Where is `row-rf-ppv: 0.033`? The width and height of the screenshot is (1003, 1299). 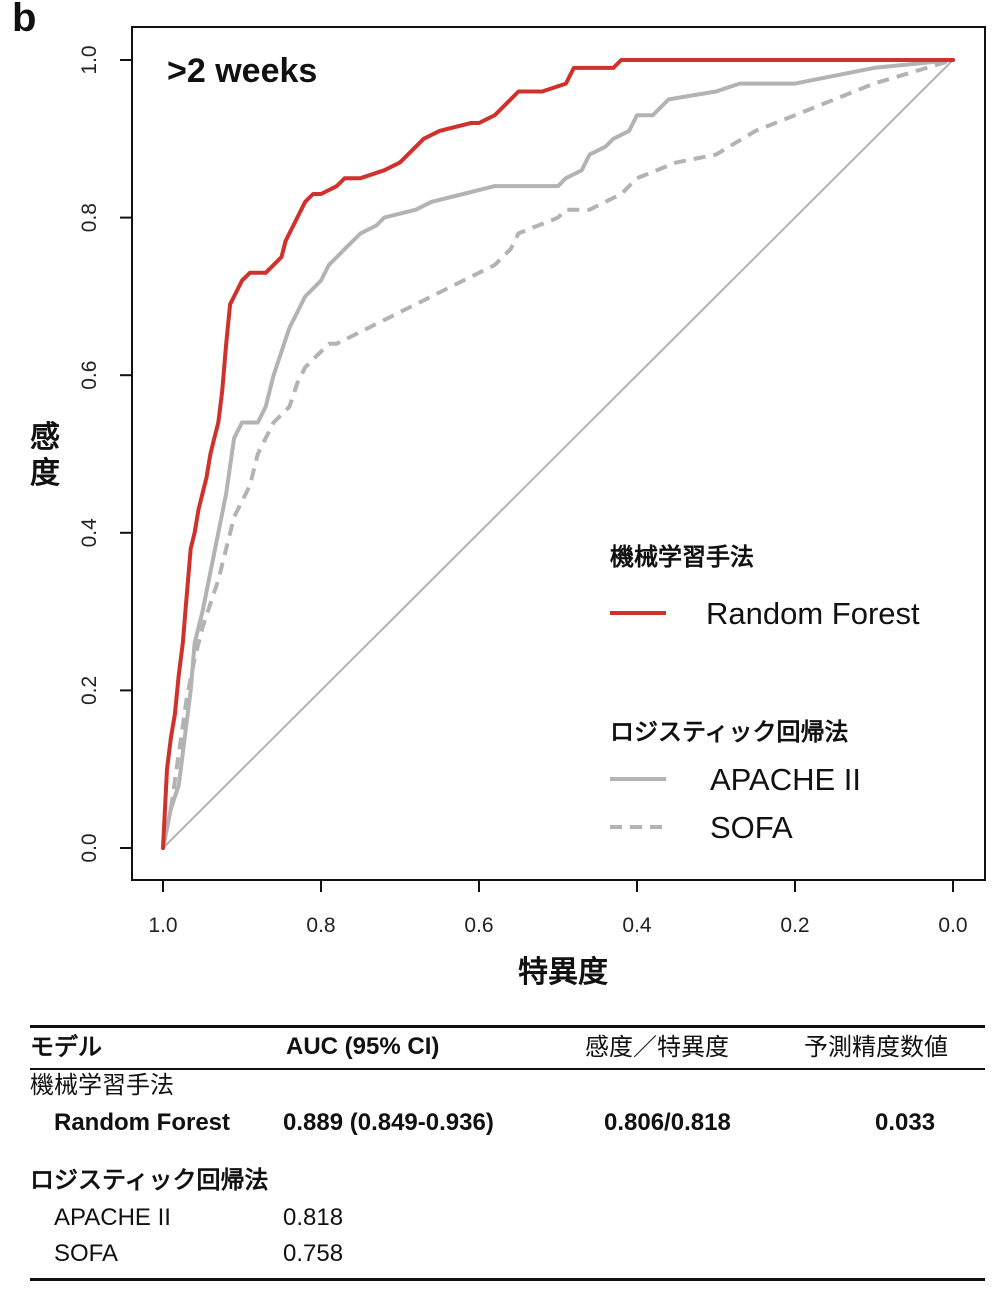
row-rf-ppv: 0.033 is located at coordinates (905, 1122).